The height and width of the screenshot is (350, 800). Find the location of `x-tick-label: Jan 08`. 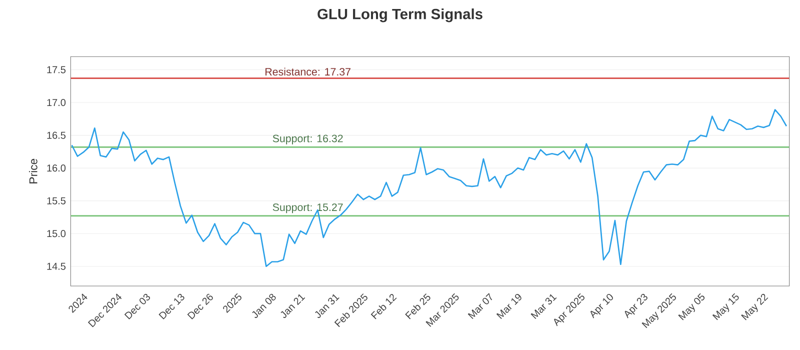

x-tick-label: Jan 08 is located at coordinates (264, 306).